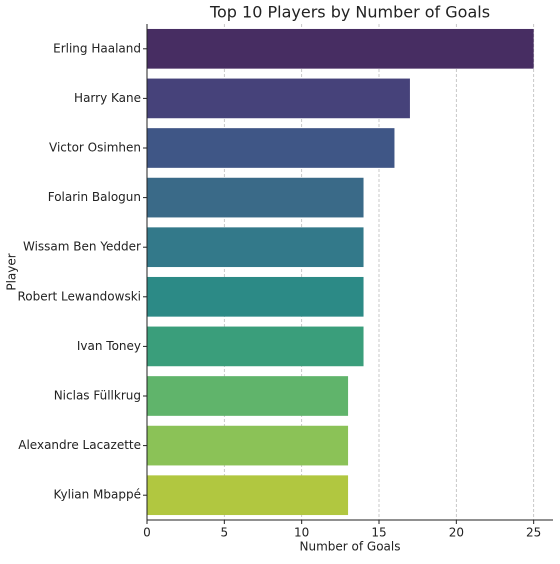 The height and width of the screenshot is (564, 560). I want to click on y-tick-label: Harry Kane, so click(107, 98).